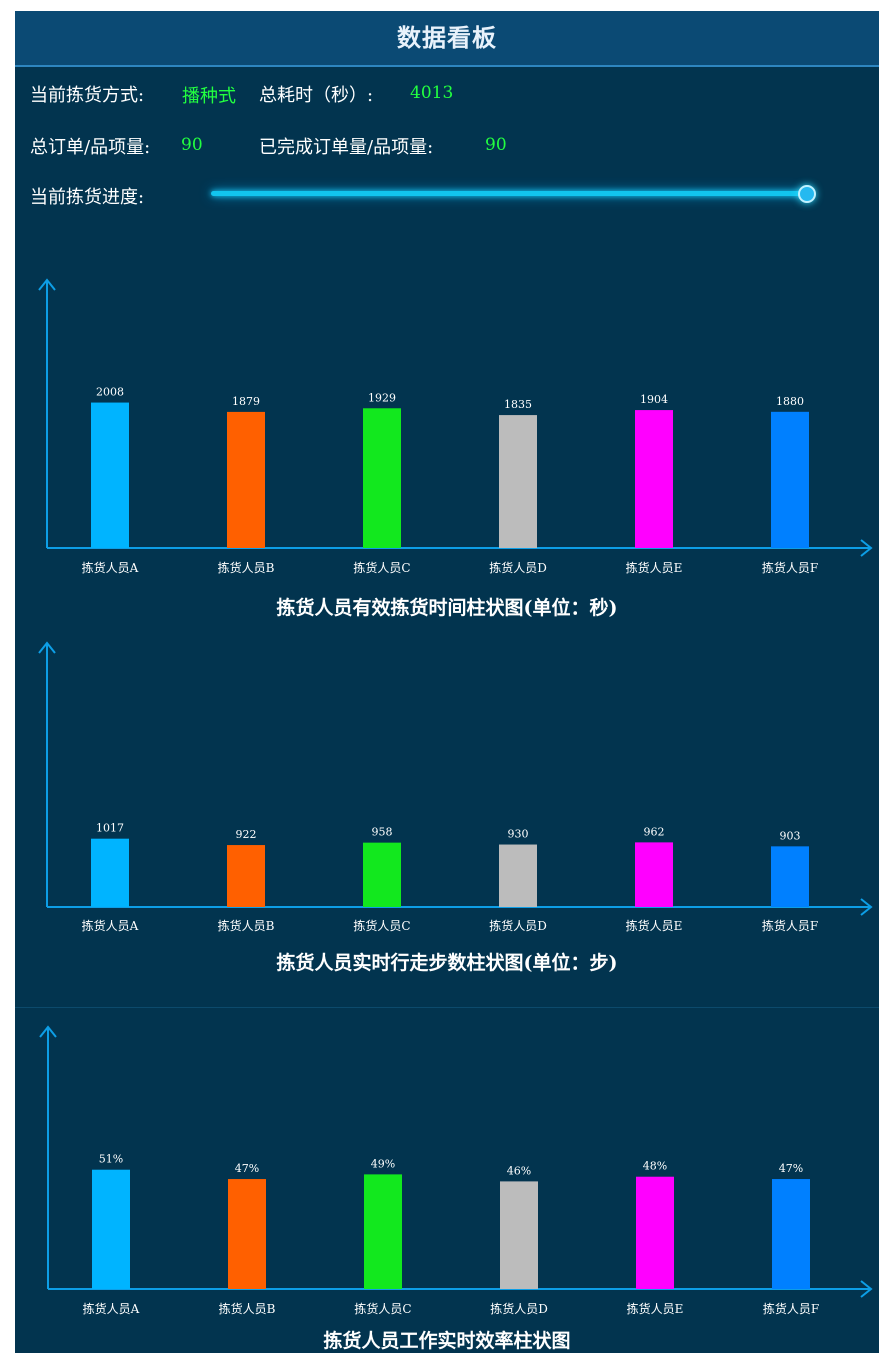 The image size is (888, 1364). What do you see at coordinates (790, 401) in the screenshot?
I see `data-label: 1880` at bounding box center [790, 401].